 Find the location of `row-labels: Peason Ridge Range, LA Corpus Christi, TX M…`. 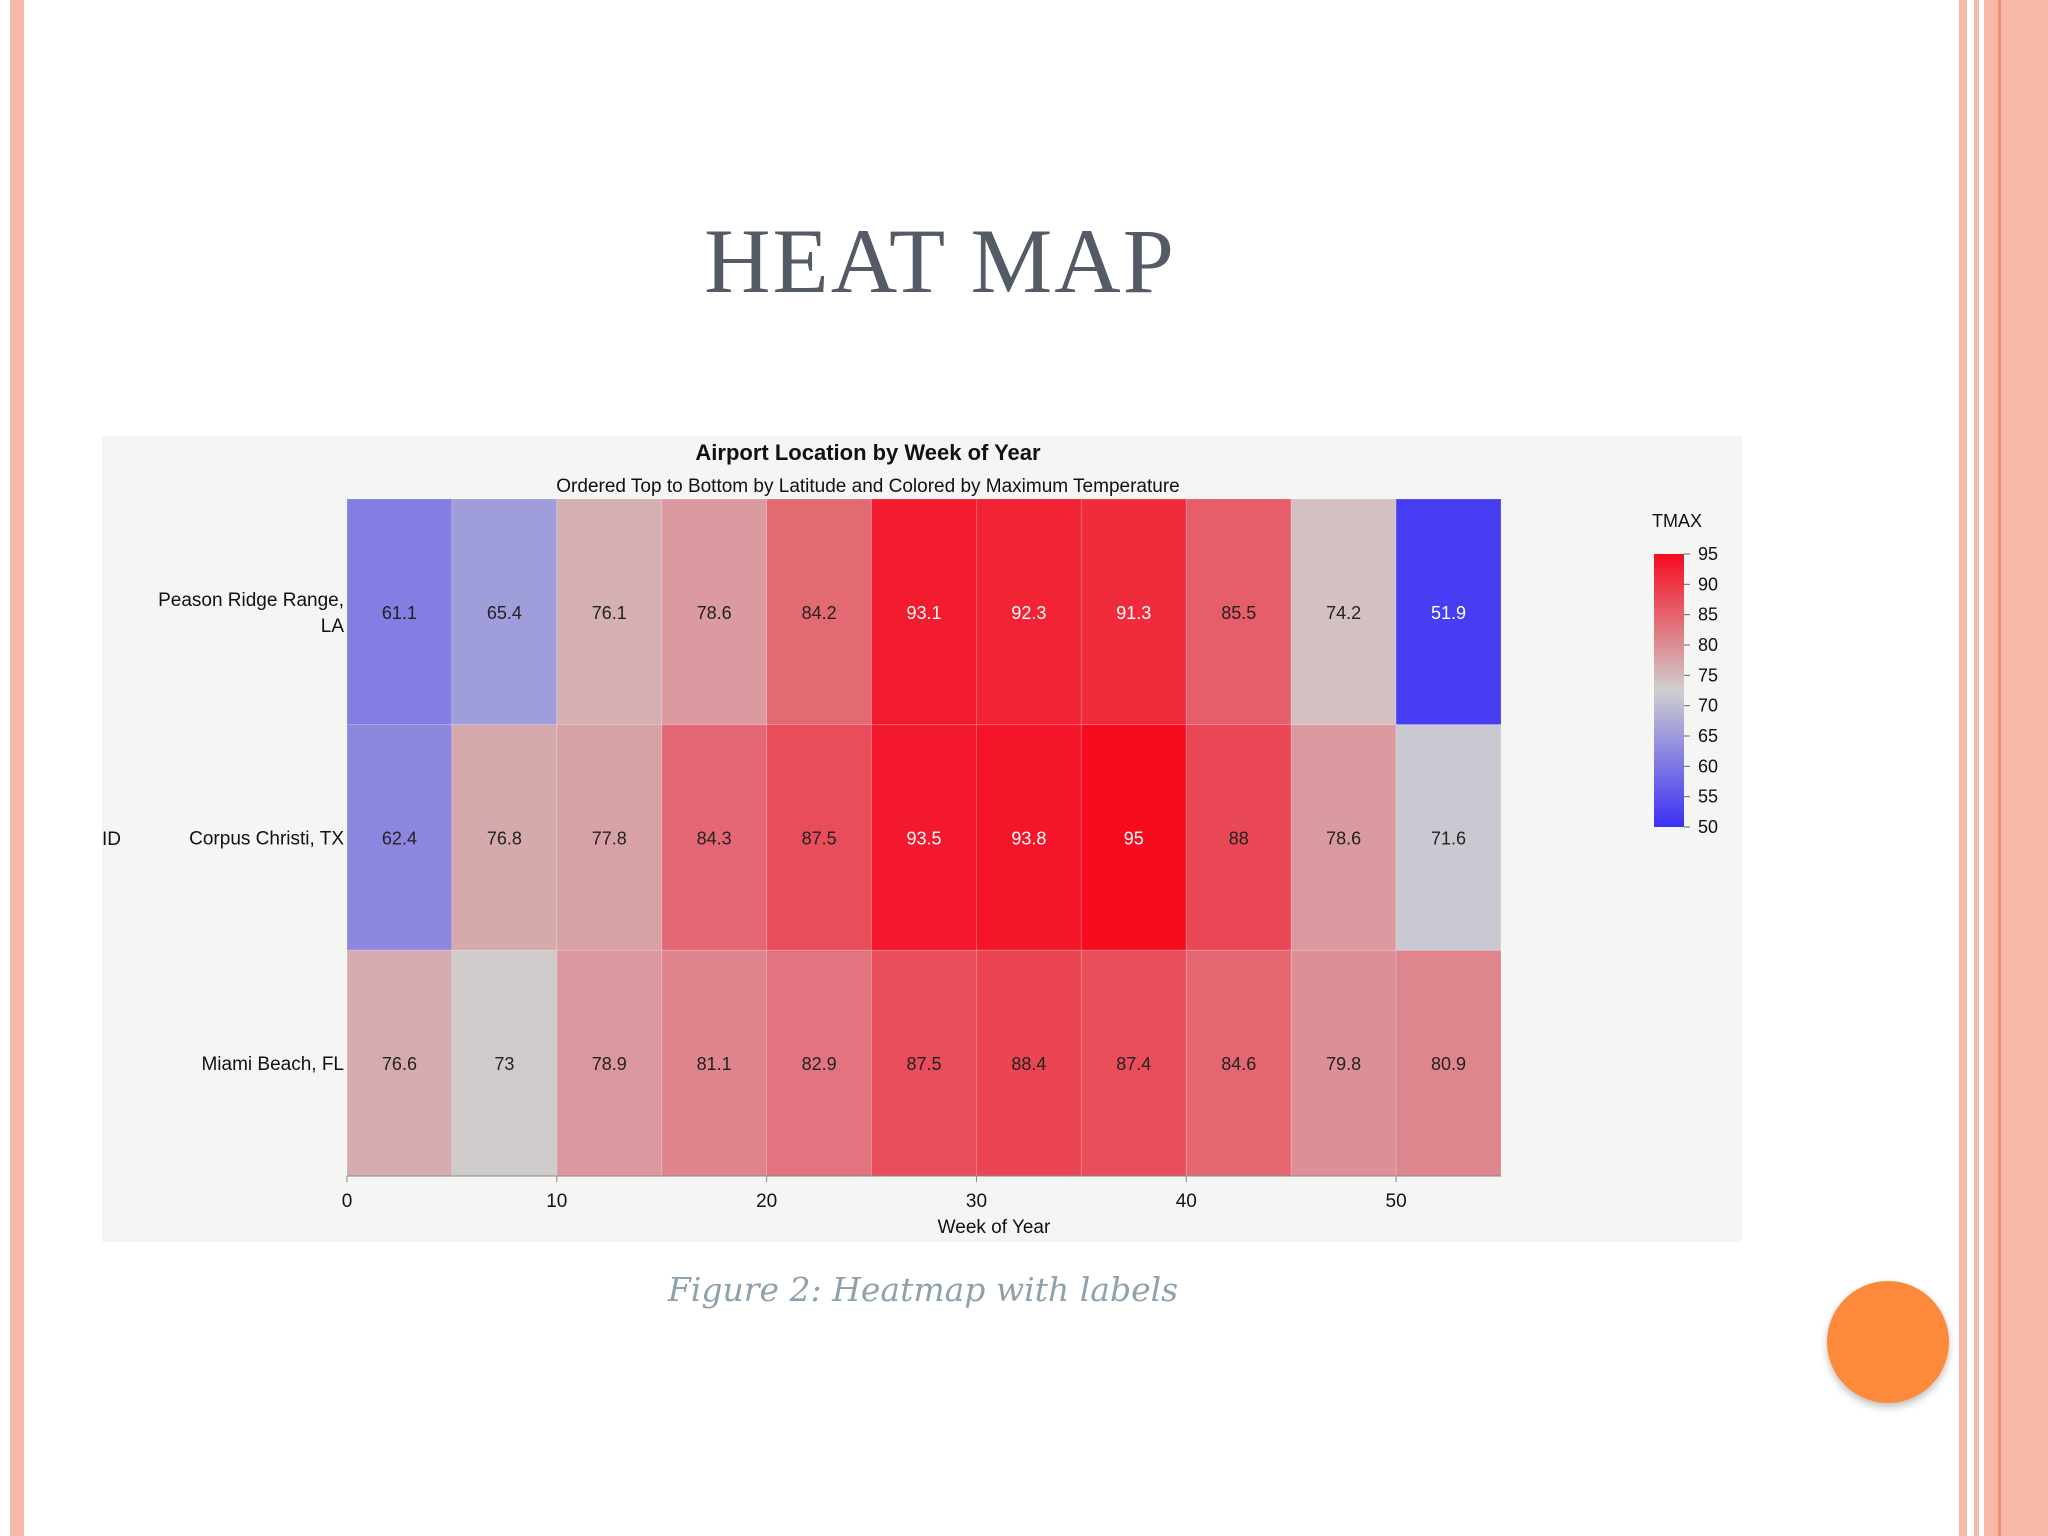

row-labels: Peason Ridge Range, LA Corpus Christi, TX M… is located at coordinates (251, 832).